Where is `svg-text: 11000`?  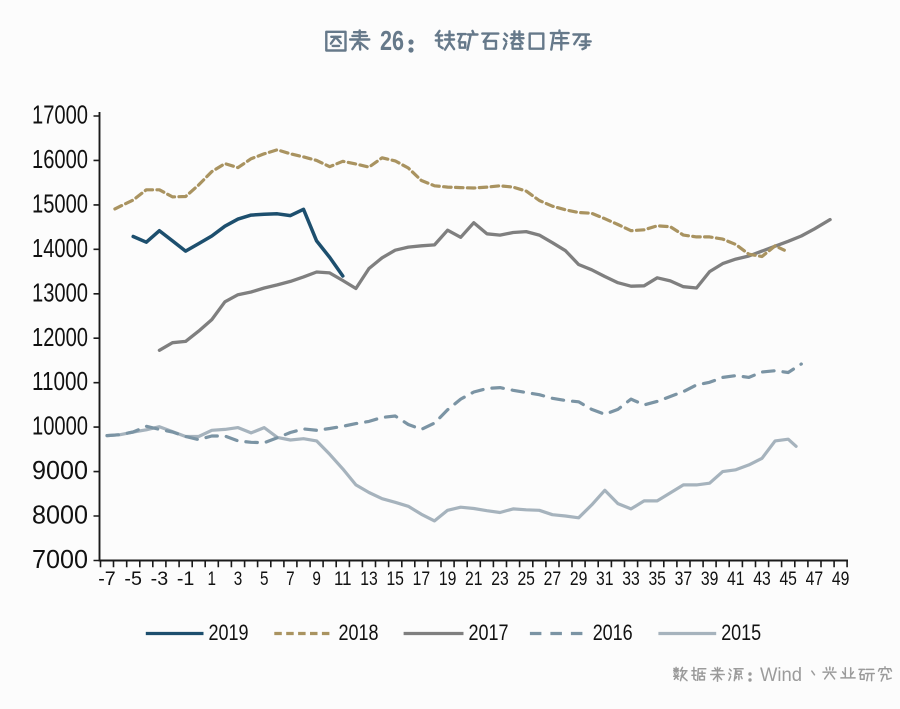 svg-text: 11000 is located at coordinates (60, 381).